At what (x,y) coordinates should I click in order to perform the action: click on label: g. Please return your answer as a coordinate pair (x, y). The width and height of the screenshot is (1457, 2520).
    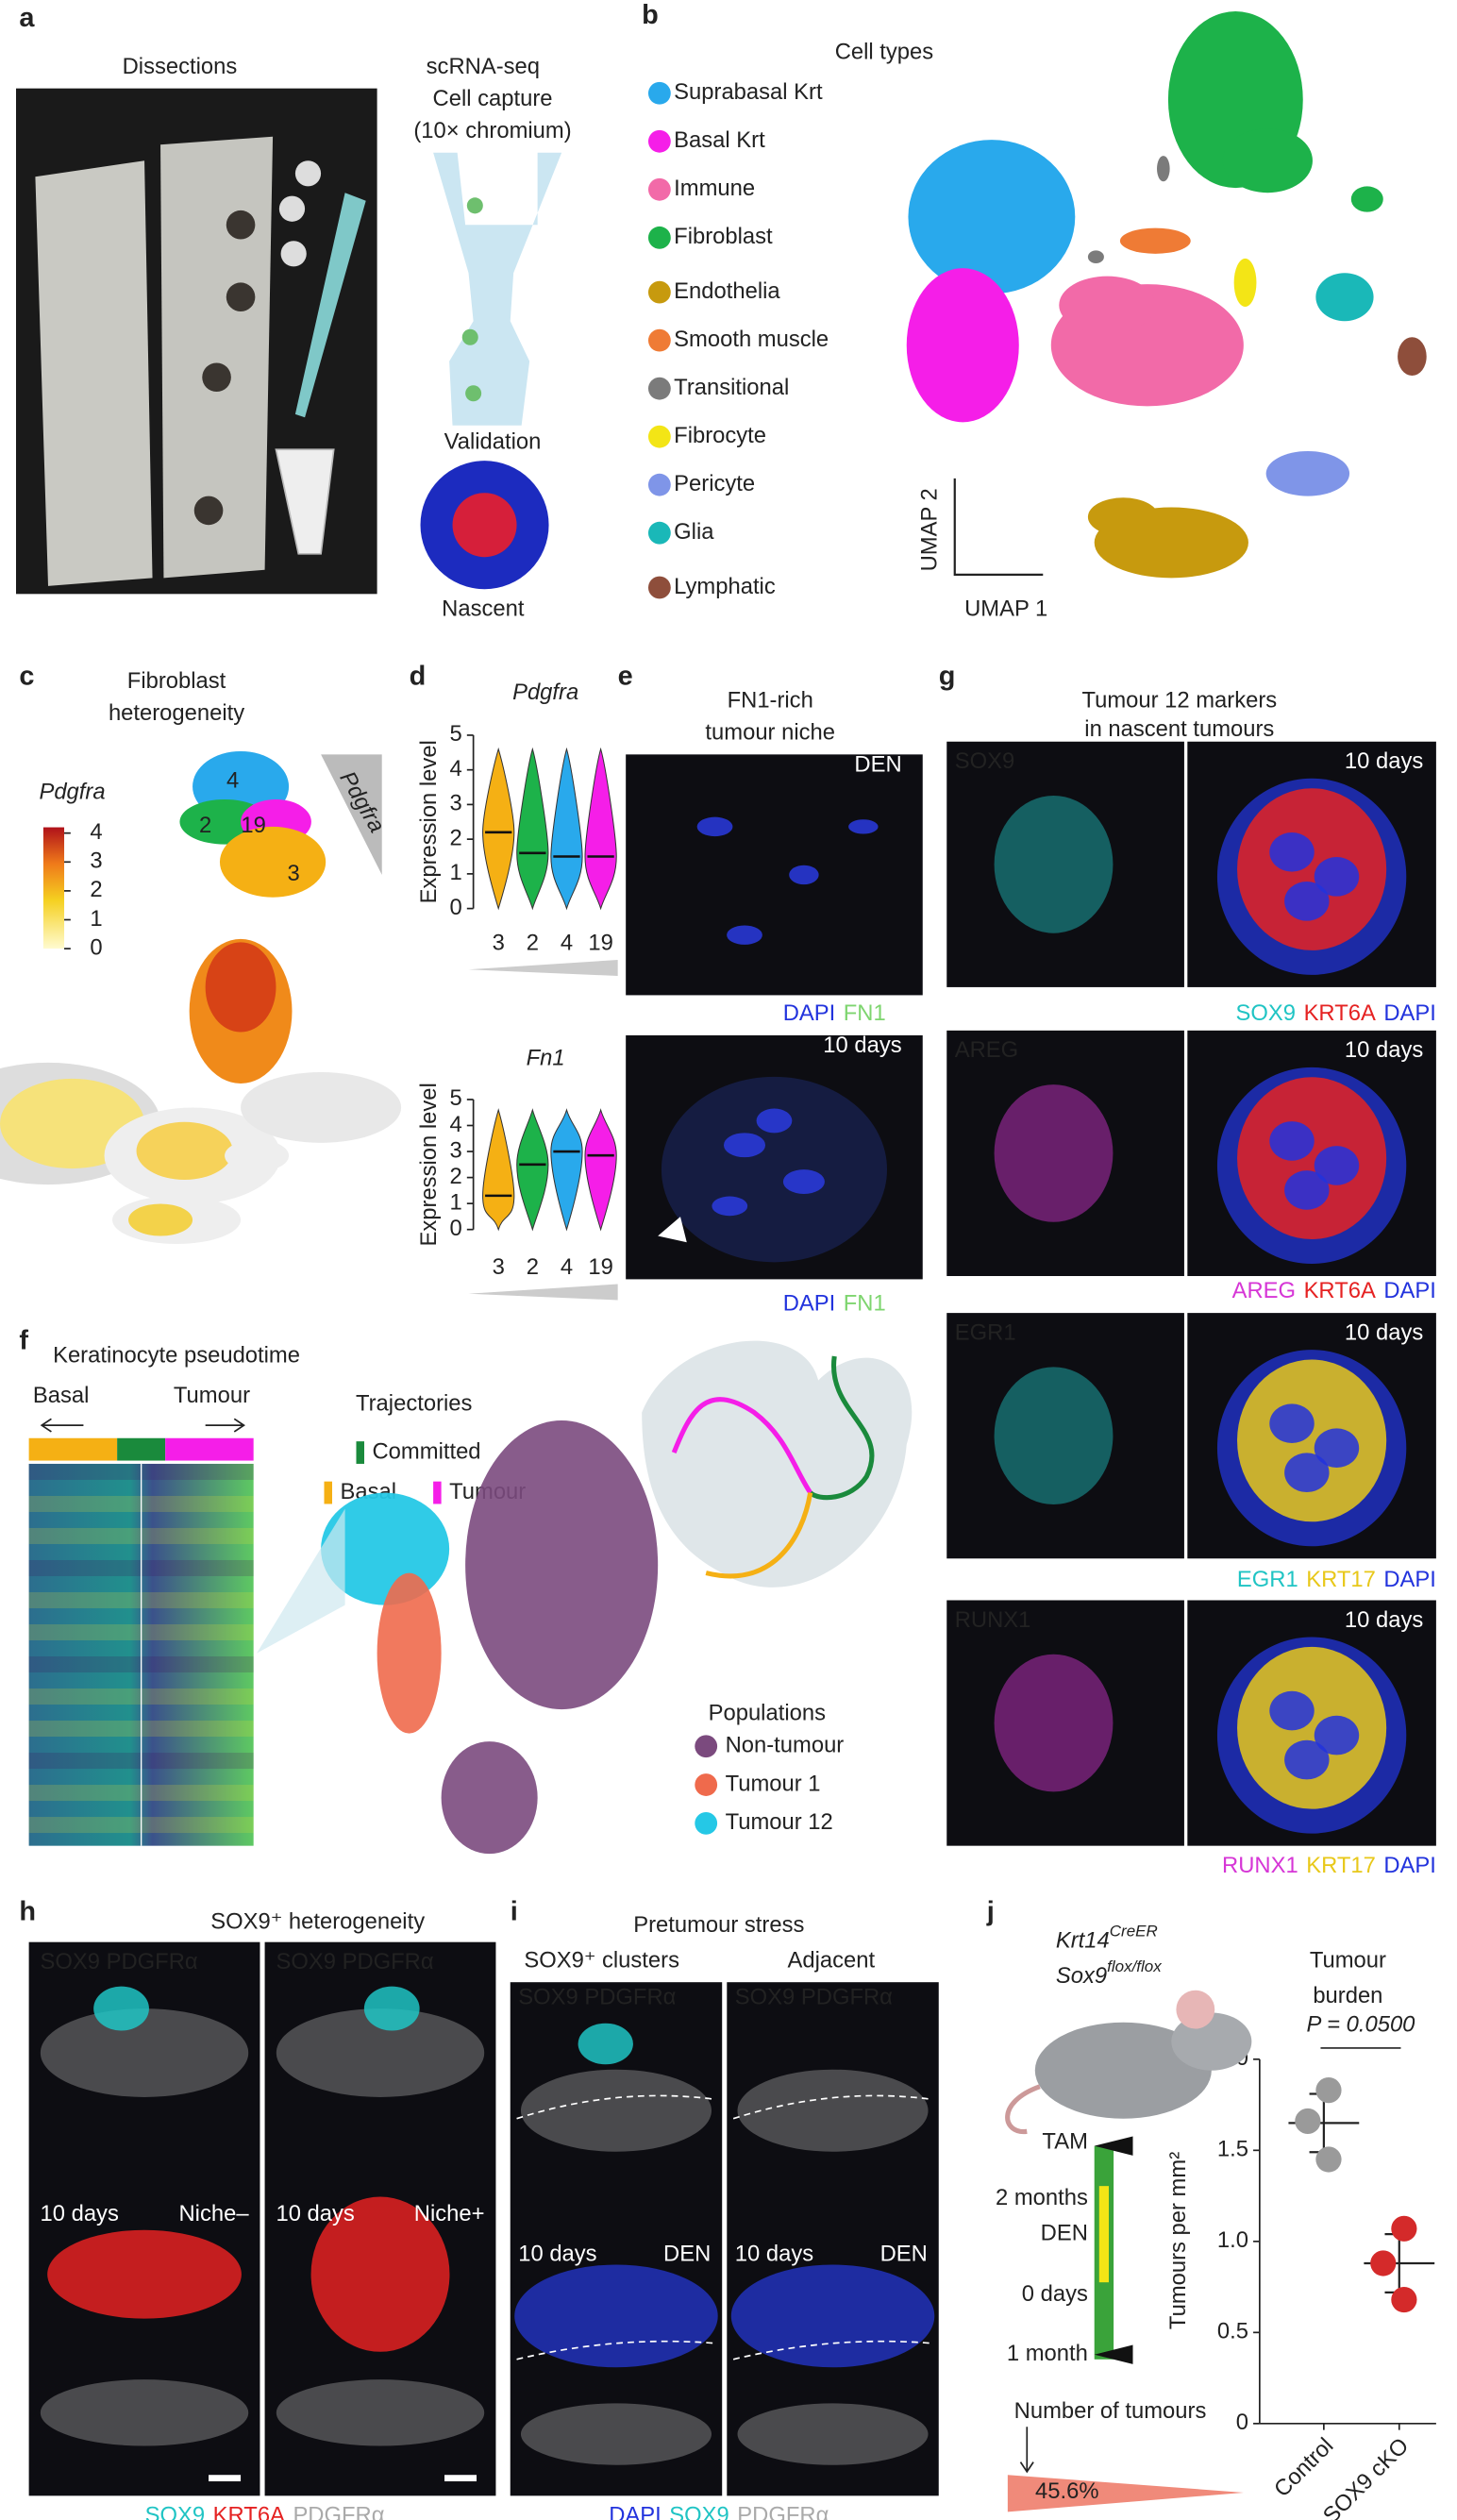
    Looking at the image, I should click on (947, 676).